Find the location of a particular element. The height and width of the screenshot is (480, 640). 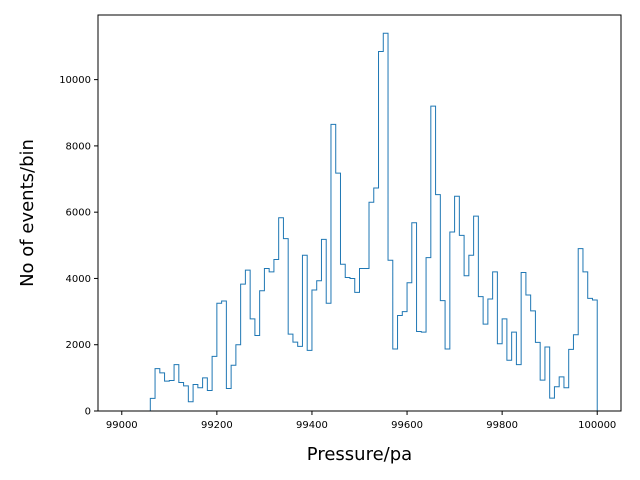

y-tick-label: 4000 is located at coordinates (78, 279).